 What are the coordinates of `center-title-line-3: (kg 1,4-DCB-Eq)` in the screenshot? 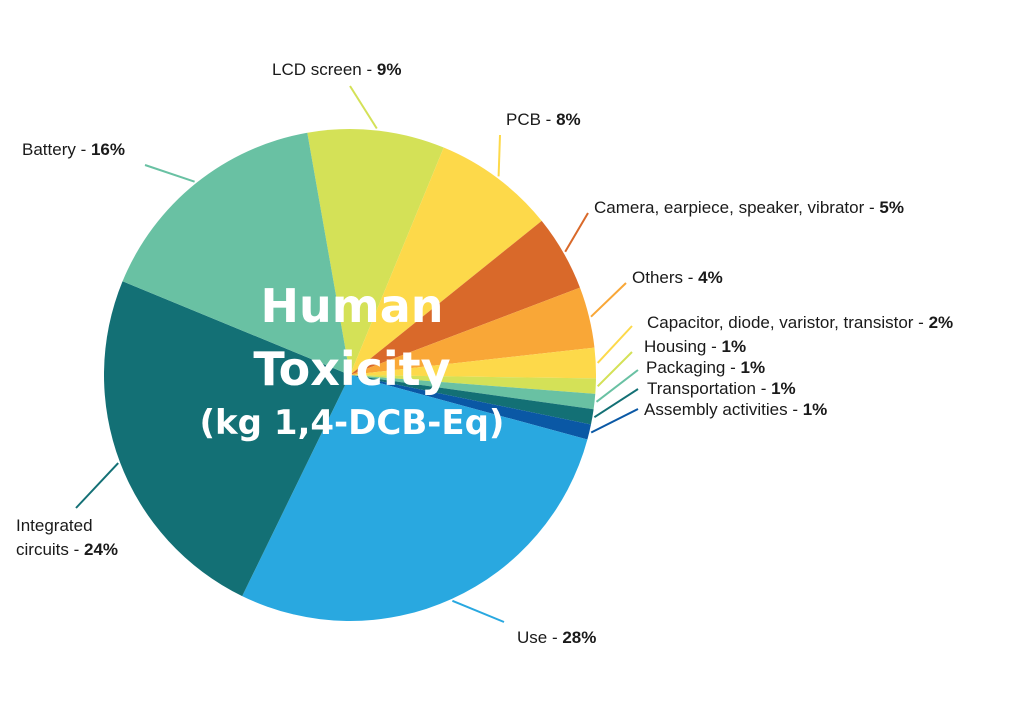 It's located at (352, 423).